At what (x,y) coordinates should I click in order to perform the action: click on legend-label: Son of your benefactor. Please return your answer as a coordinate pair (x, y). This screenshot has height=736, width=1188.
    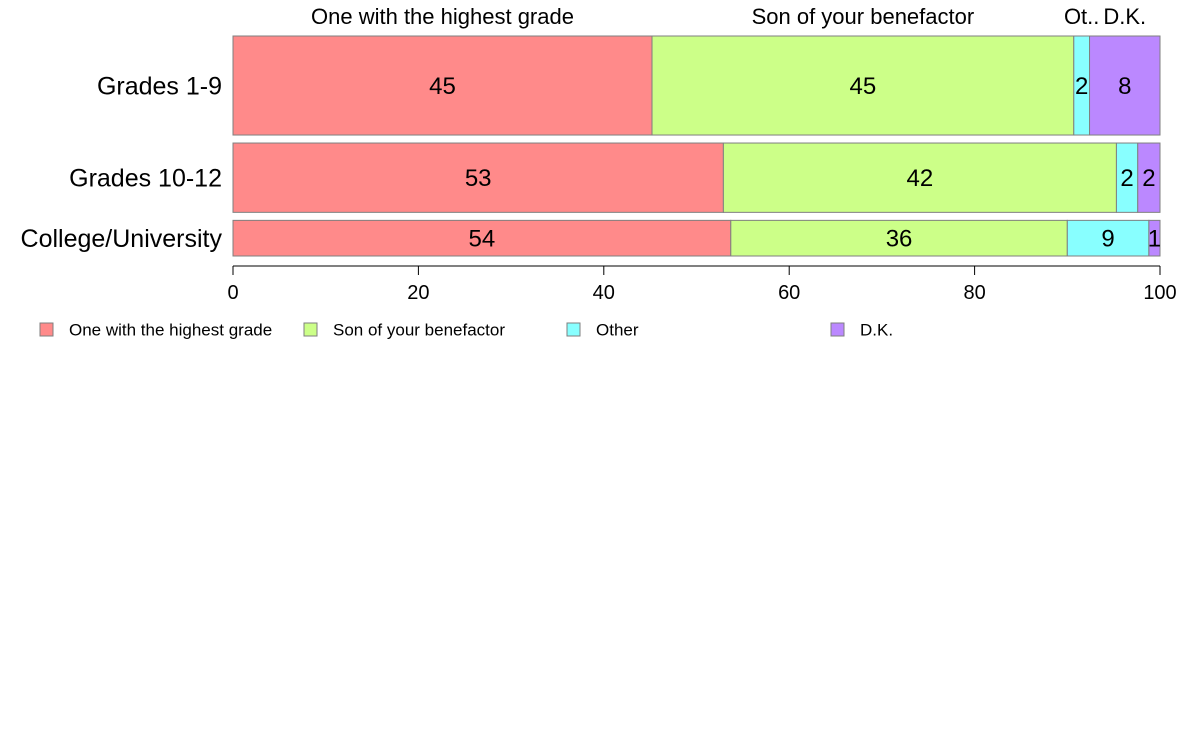
    Looking at the image, I should click on (419, 330).